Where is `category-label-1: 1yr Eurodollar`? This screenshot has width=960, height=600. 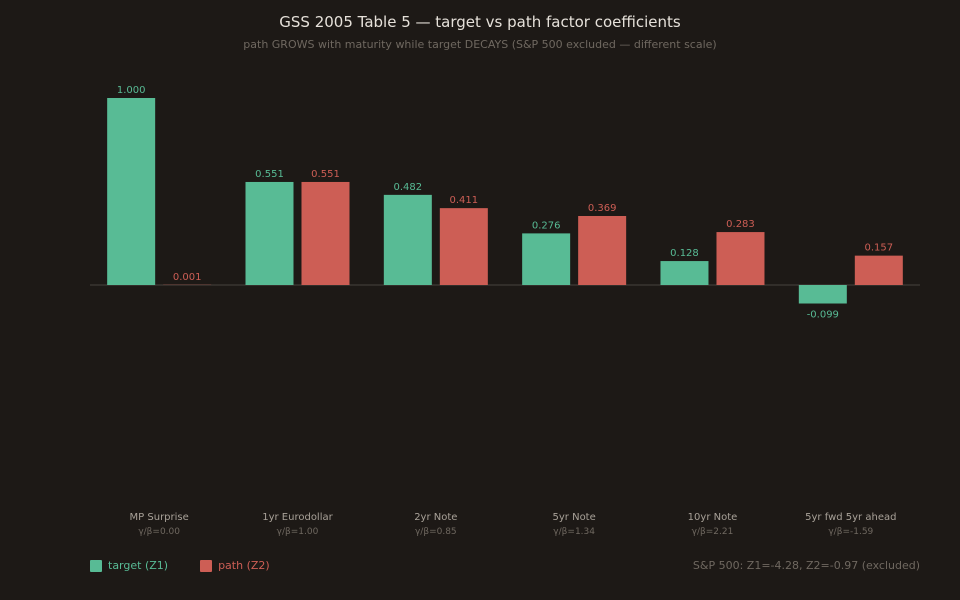 category-label-1: 1yr Eurodollar is located at coordinates (297, 517).